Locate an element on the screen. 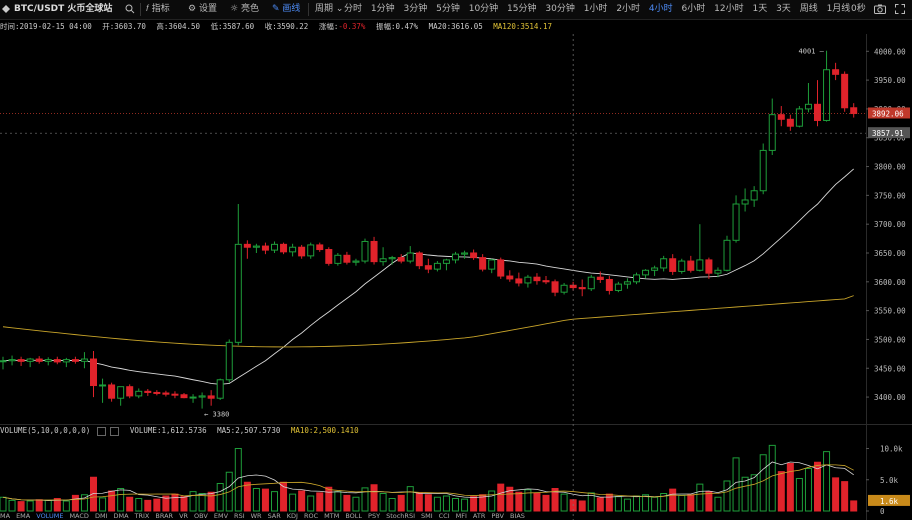 This screenshot has width=912, height=520. tab-interval: 分时 is located at coordinates (353, 9).